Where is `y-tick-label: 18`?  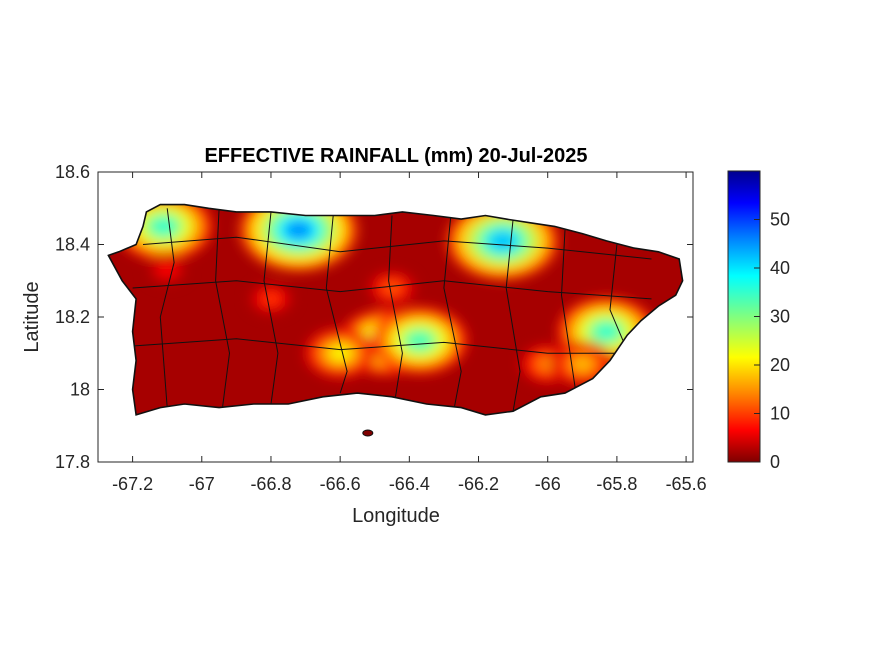 y-tick-label: 18 is located at coordinates (80, 390).